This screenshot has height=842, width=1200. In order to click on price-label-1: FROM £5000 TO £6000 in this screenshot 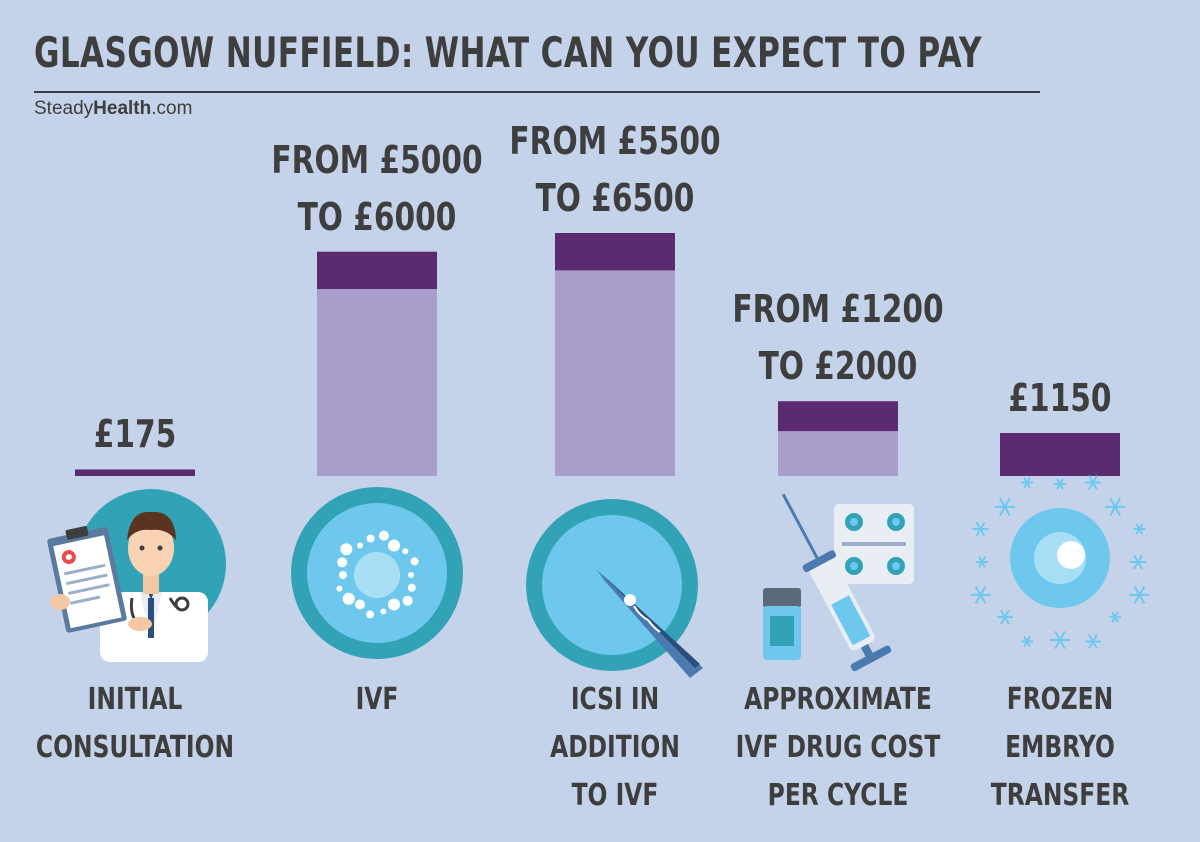, I will do `click(377, 188)`.